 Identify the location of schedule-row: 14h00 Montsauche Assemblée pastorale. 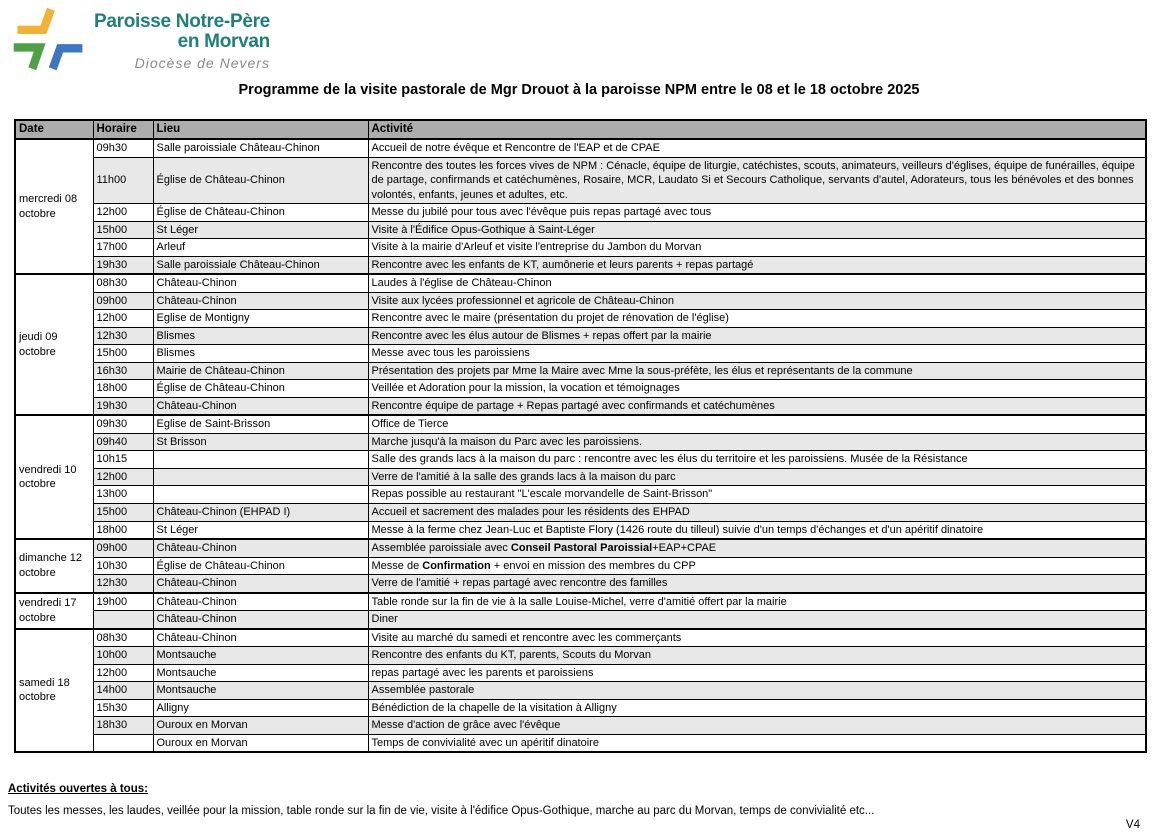
(581, 690).